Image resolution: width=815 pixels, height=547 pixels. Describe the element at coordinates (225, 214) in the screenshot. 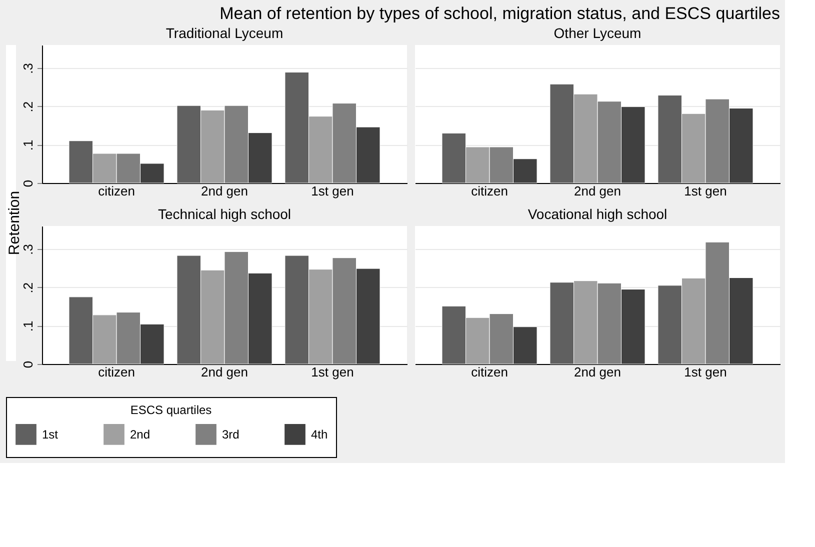

I see `chart-title: Technical high school` at that location.